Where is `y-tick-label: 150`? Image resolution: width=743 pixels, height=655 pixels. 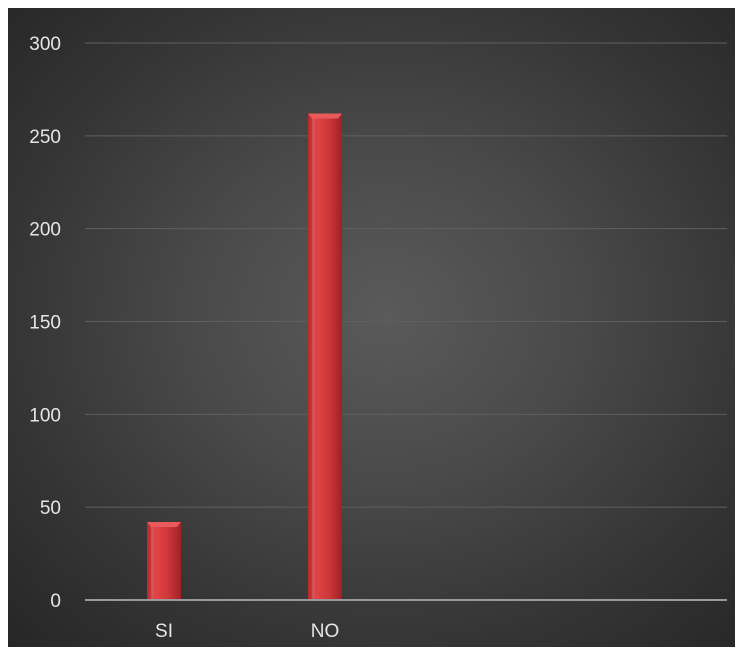
y-tick-label: 150 is located at coordinates (45, 323).